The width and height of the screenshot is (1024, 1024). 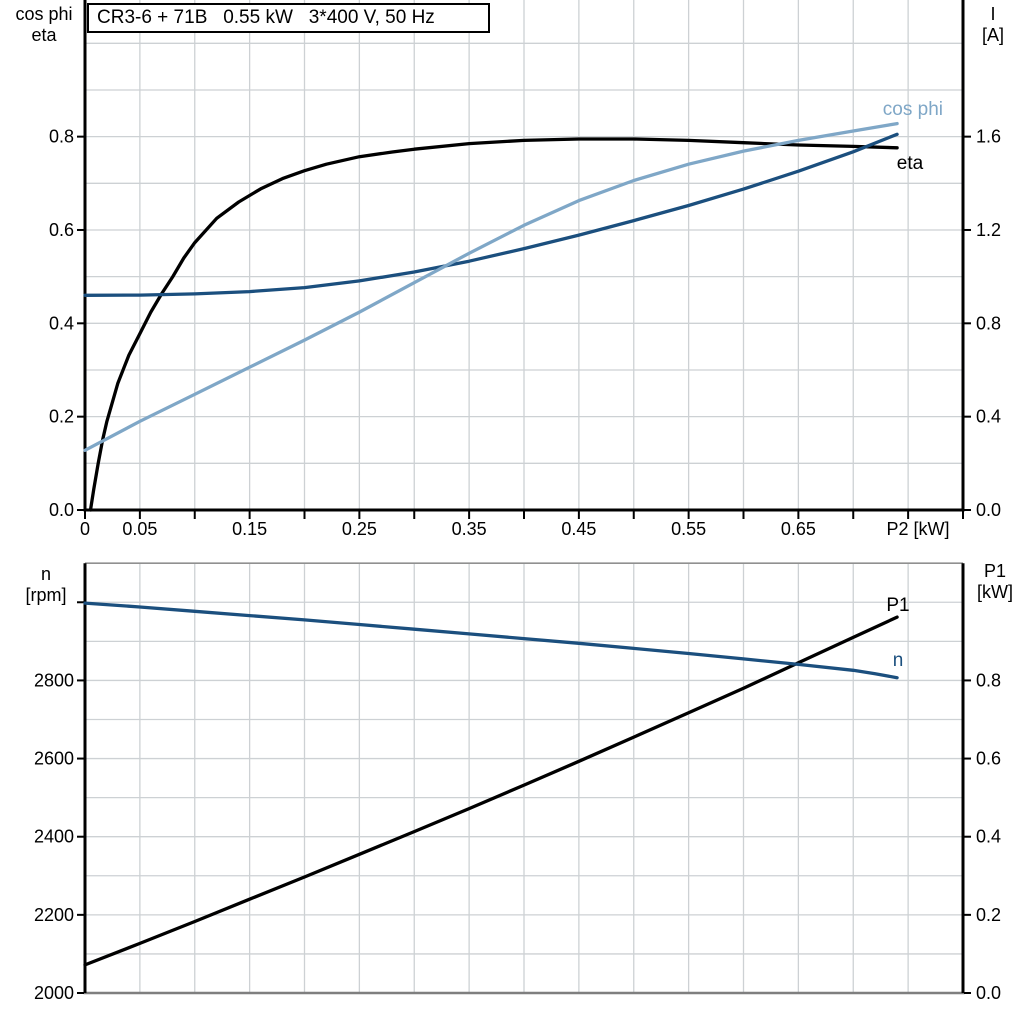 What do you see at coordinates (898, 605) in the screenshot?
I see `p1-curve-label: P1` at bounding box center [898, 605].